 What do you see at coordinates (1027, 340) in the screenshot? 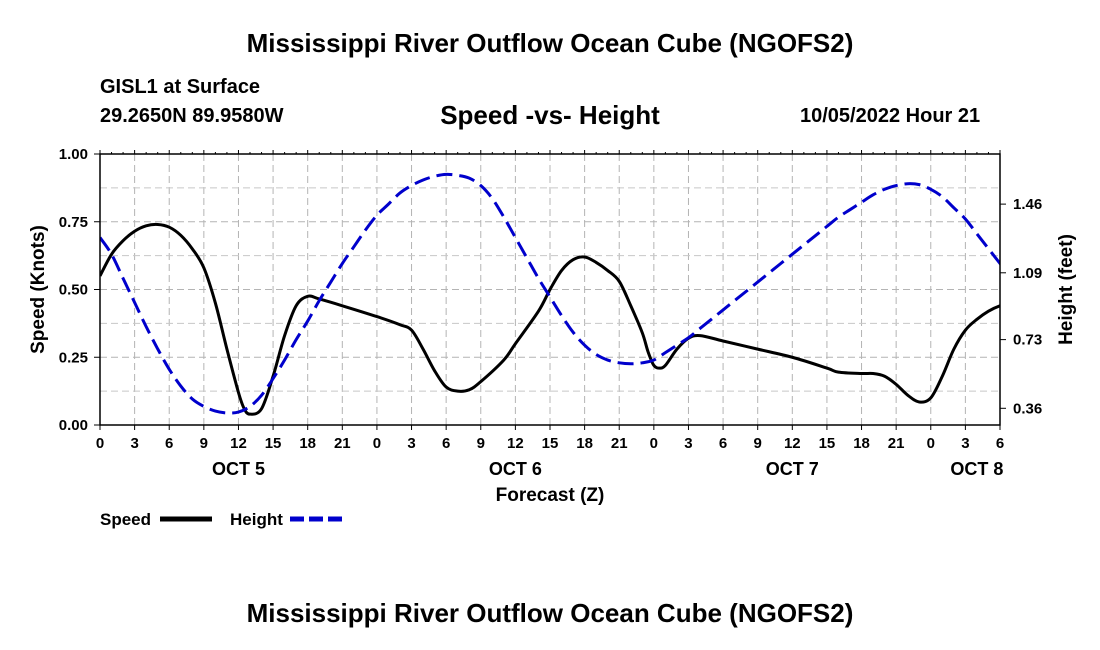
I see `y2-tick-label: 0.73` at bounding box center [1027, 340].